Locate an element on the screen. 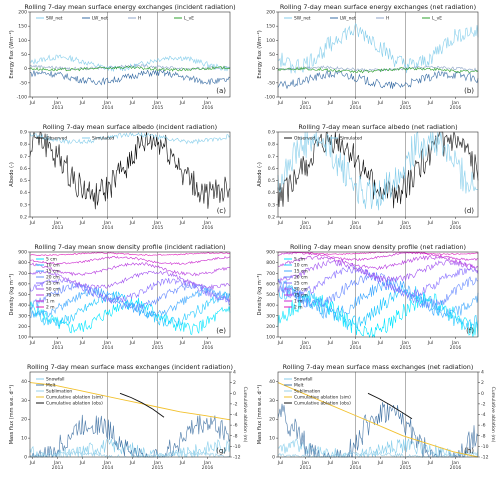  legend-label: SW_net is located at coordinates (302, 19).